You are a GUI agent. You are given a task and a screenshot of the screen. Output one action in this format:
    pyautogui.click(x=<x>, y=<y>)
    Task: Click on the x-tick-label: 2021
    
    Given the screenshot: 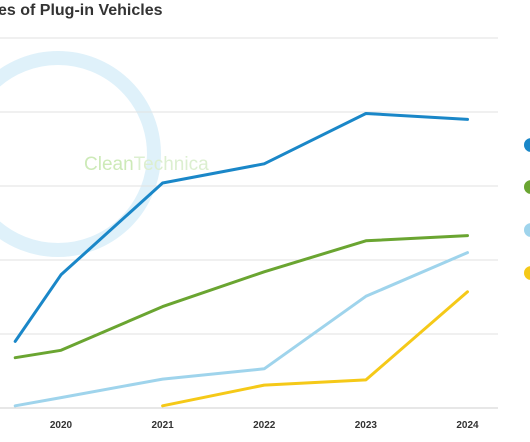 What is the action you would take?
    pyautogui.click(x=162, y=425)
    